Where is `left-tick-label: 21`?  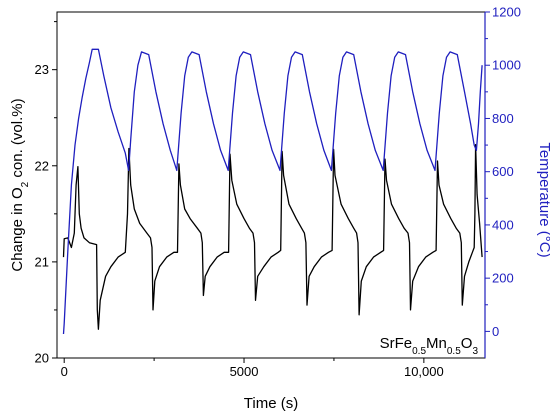 left-tick-label: 21 is located at coordinates (42, 261).